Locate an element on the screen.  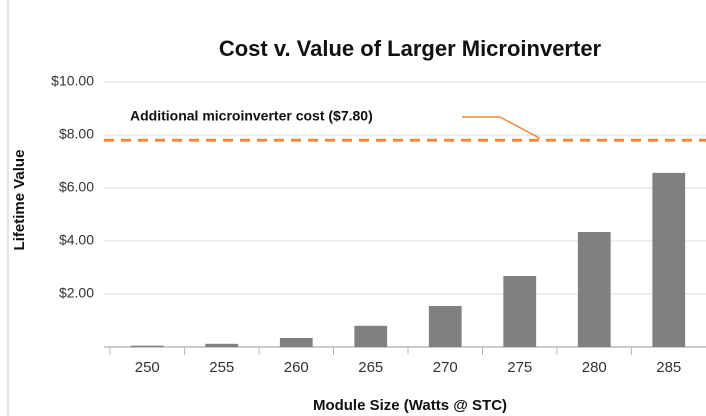
x-axis-label: Module Size (Watts @ STC) is located at coordinates (410, 405).